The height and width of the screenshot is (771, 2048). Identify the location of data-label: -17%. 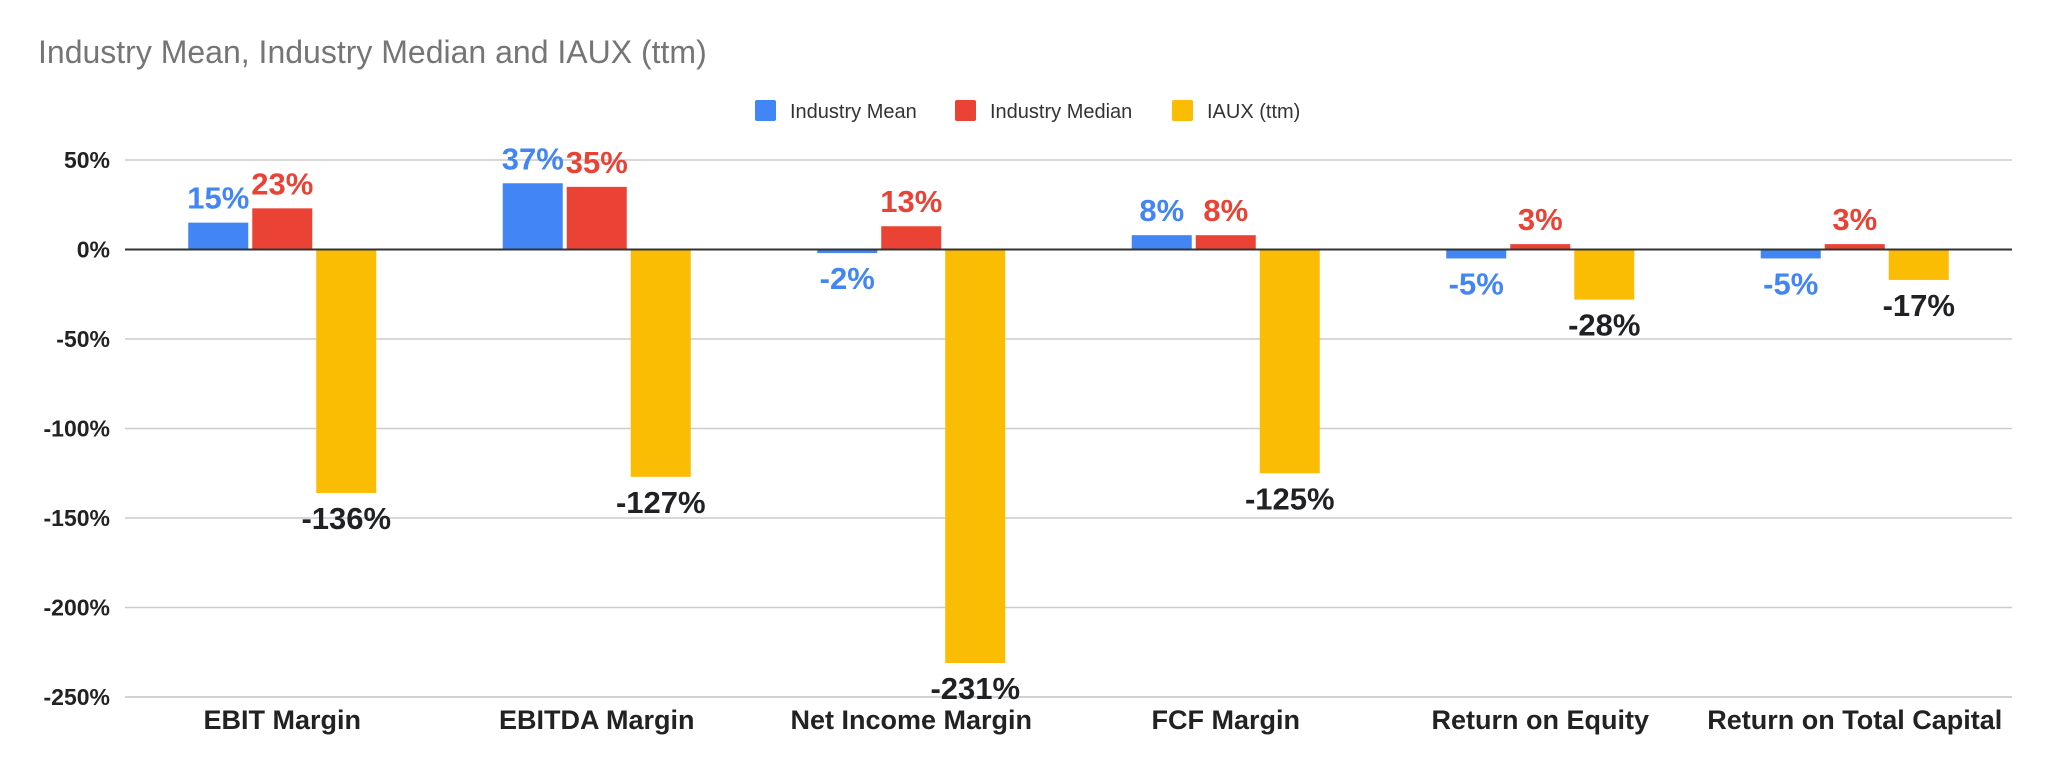
(1919, 305).